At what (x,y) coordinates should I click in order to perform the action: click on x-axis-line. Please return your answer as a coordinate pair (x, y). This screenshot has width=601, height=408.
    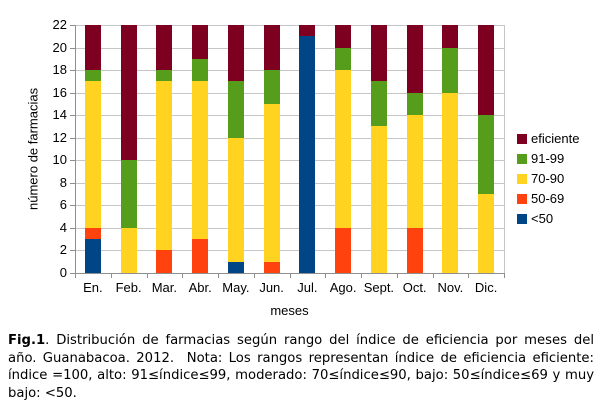
    Looking at the image, I should click on (290, 273).